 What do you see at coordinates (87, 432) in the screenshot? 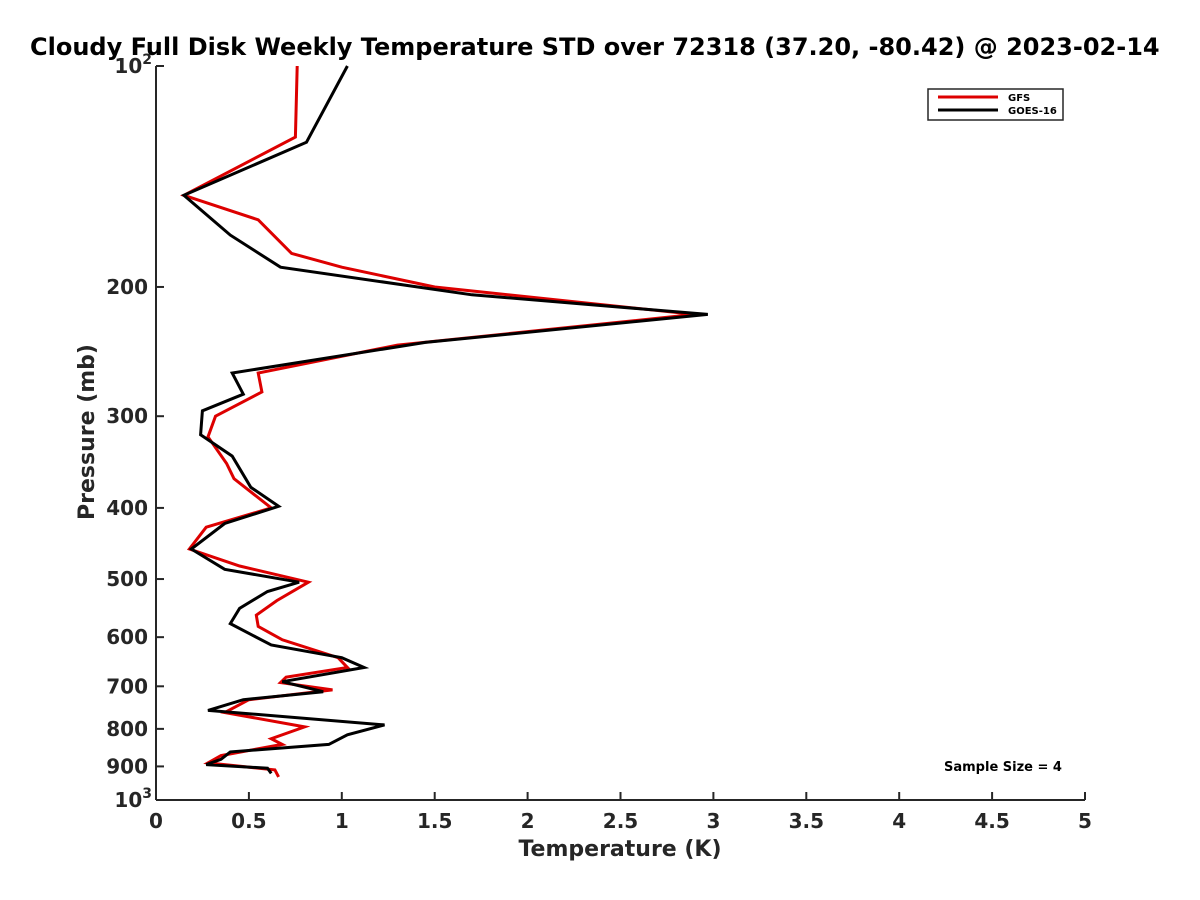
I see `y-axis-label: Pressure (mb)` at bounding box center [87, 432].